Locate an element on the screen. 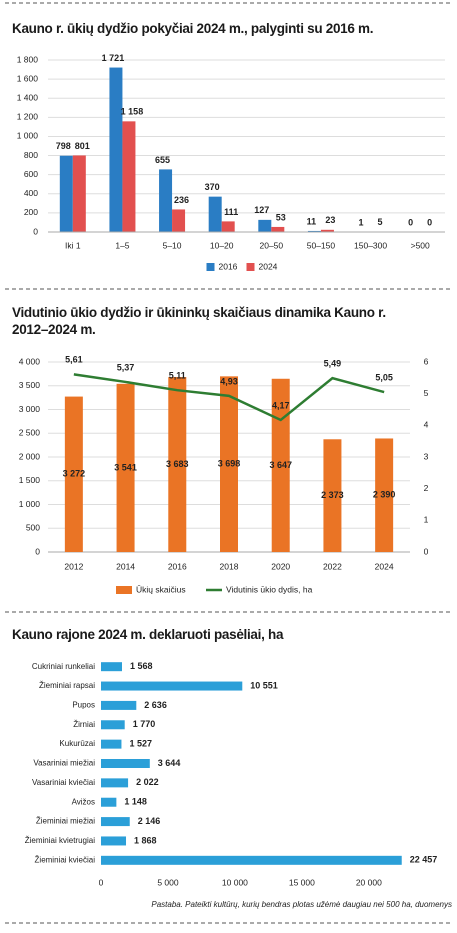 Image resolution: width=457 pixels, height=933 pixels. x-tick-label: 50–150 is located at coordinates (321, 245).